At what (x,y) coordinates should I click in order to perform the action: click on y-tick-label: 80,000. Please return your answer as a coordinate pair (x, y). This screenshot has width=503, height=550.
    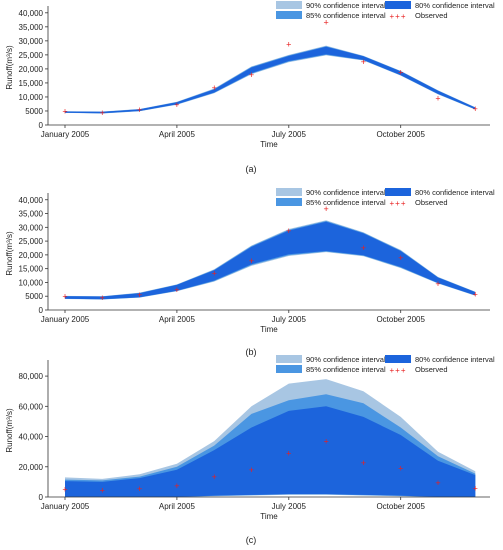
    Looking at the image, I should click on (31, 376).